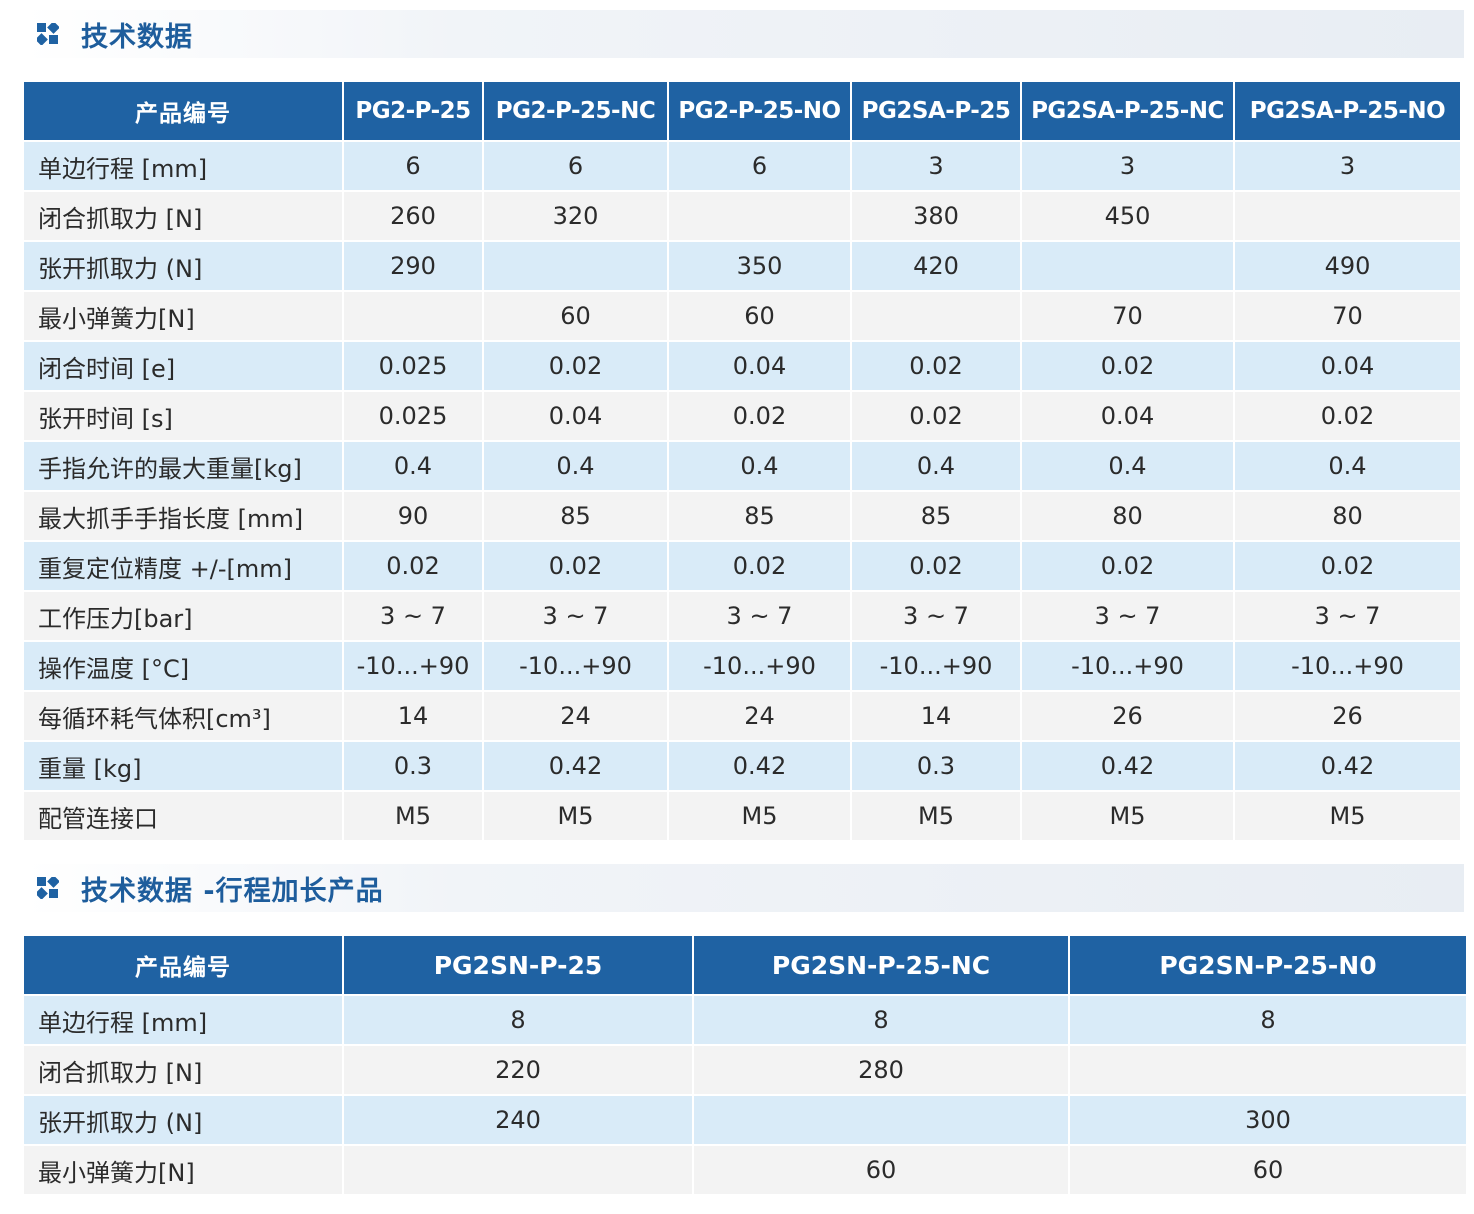  I want to click on table-cell: 420, so click(936, 266).